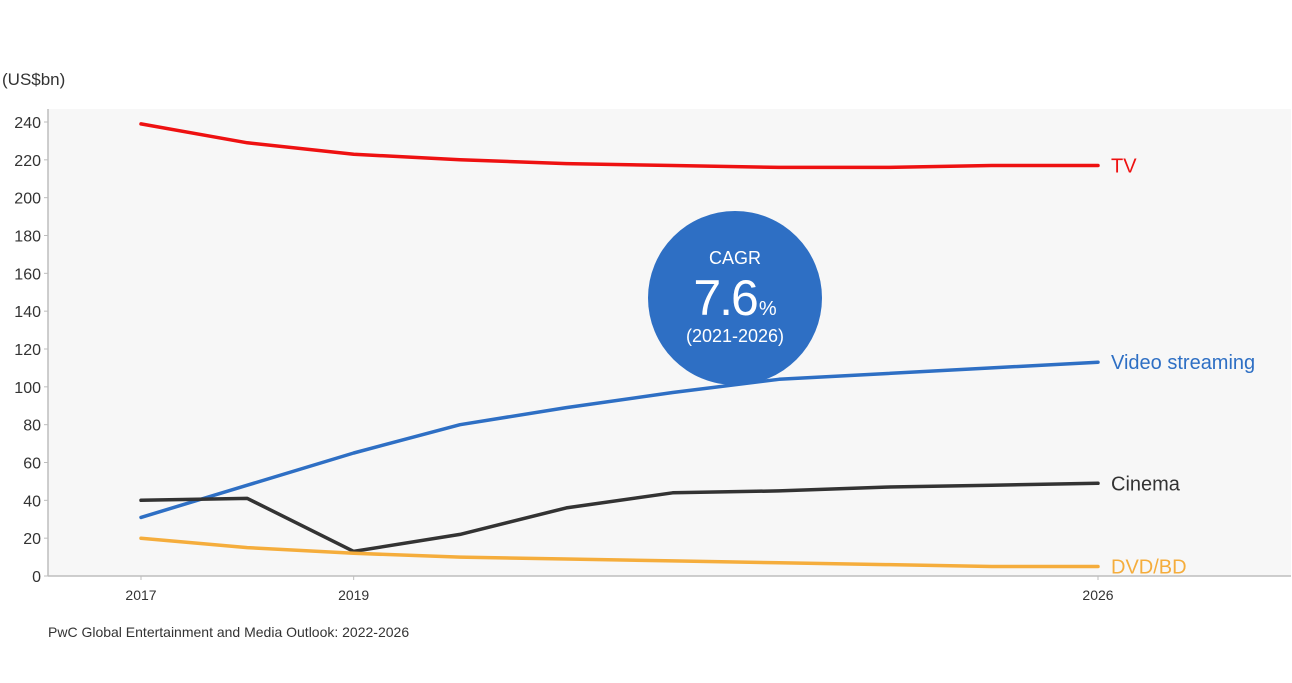 This screenshot has width=1292, height=683. I want to click on cagr-value: 7.6, so click(725, 298).